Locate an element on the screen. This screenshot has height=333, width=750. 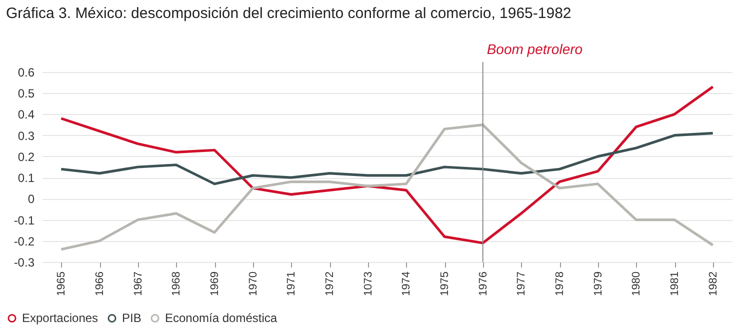
chart-title: Gráfica 3. México: descomposición del crecimiento conforme al comercio, 1965-1982 is located at coordinates (289, 13).